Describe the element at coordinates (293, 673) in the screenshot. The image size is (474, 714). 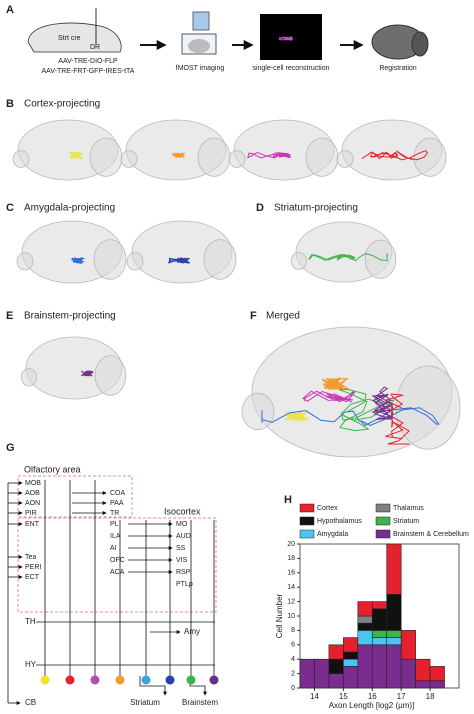
I see `y-tick-label: 2` at that location.